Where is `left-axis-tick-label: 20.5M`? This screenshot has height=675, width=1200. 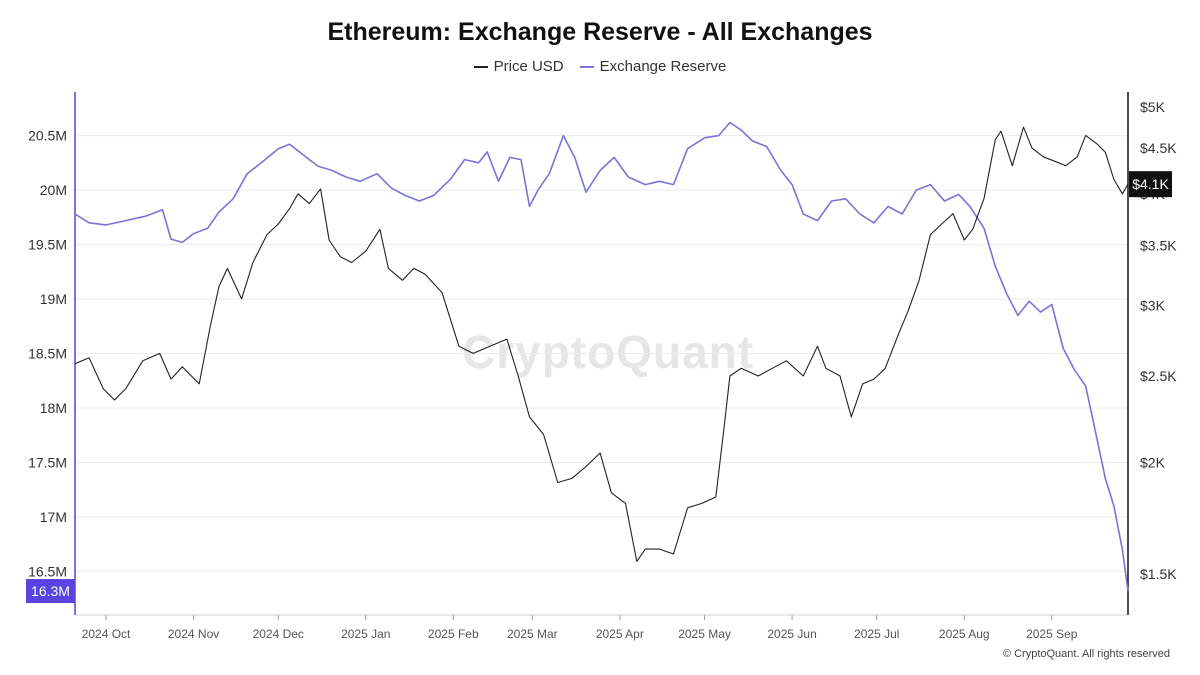 left-axis-tick-label: 20.5M is located at coordinates (47, 136).